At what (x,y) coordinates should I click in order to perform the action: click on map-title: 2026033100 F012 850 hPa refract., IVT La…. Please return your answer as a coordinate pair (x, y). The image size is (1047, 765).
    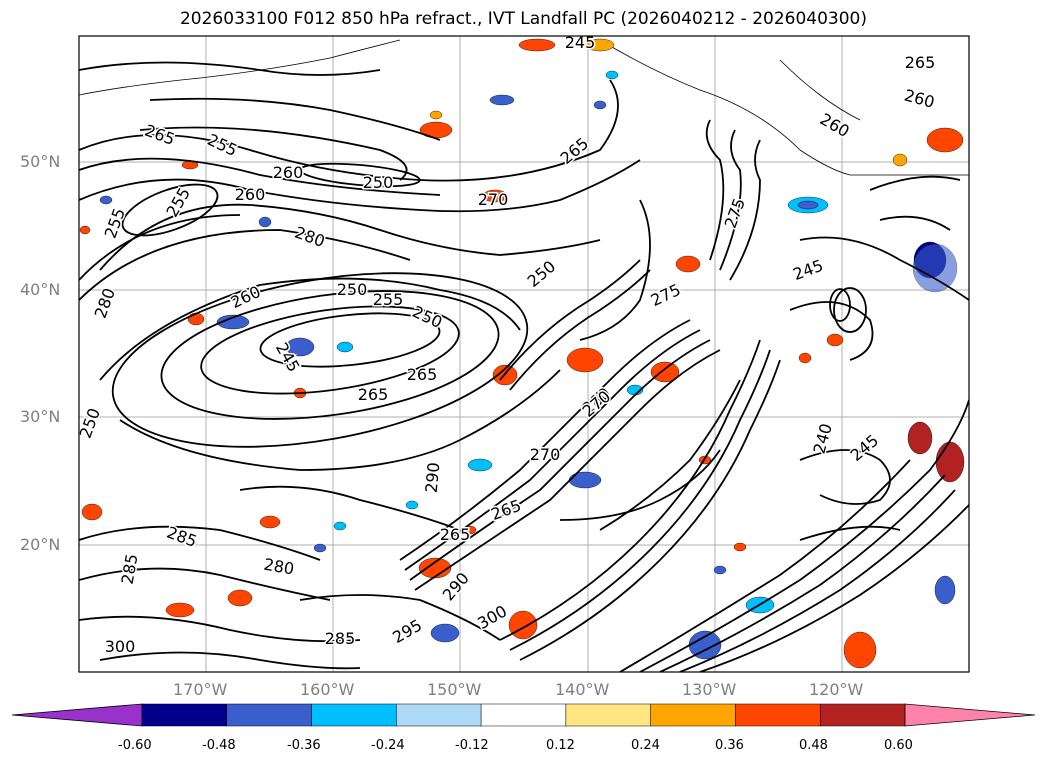
    Looking at the image, I should click on (523, 19).